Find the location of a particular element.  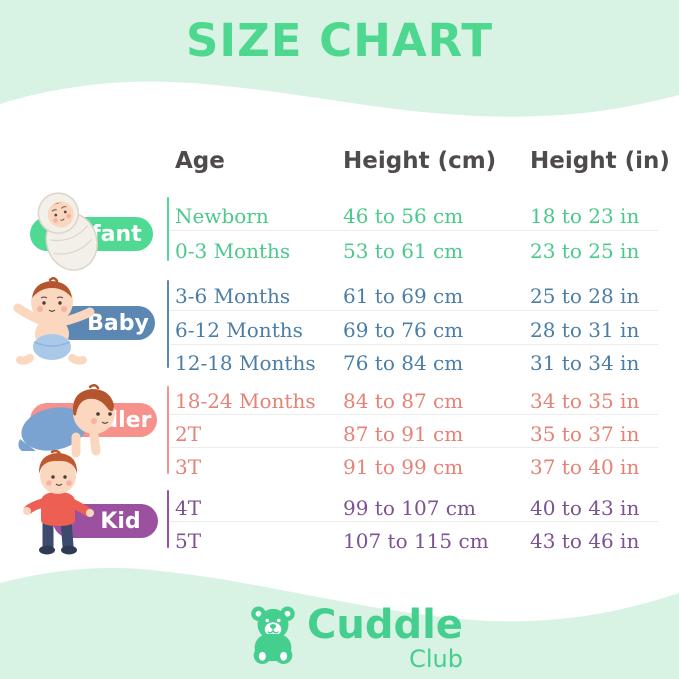

table-row: 3T 91 to 99 cm 37 to 40 in is located at coordinates (420, 467).